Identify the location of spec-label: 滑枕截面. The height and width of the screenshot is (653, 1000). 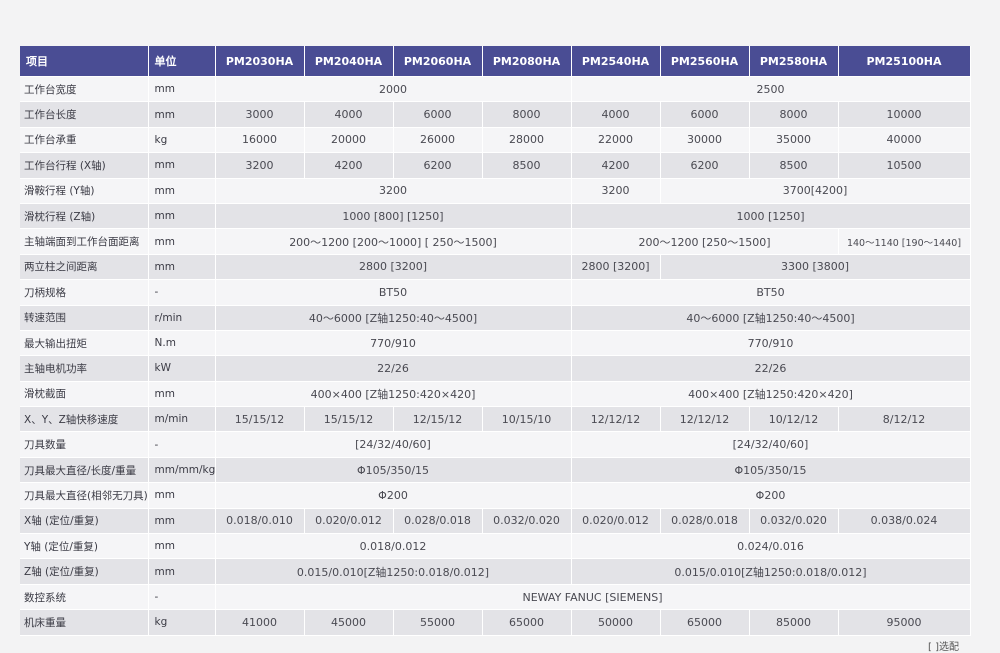
(84, 394).